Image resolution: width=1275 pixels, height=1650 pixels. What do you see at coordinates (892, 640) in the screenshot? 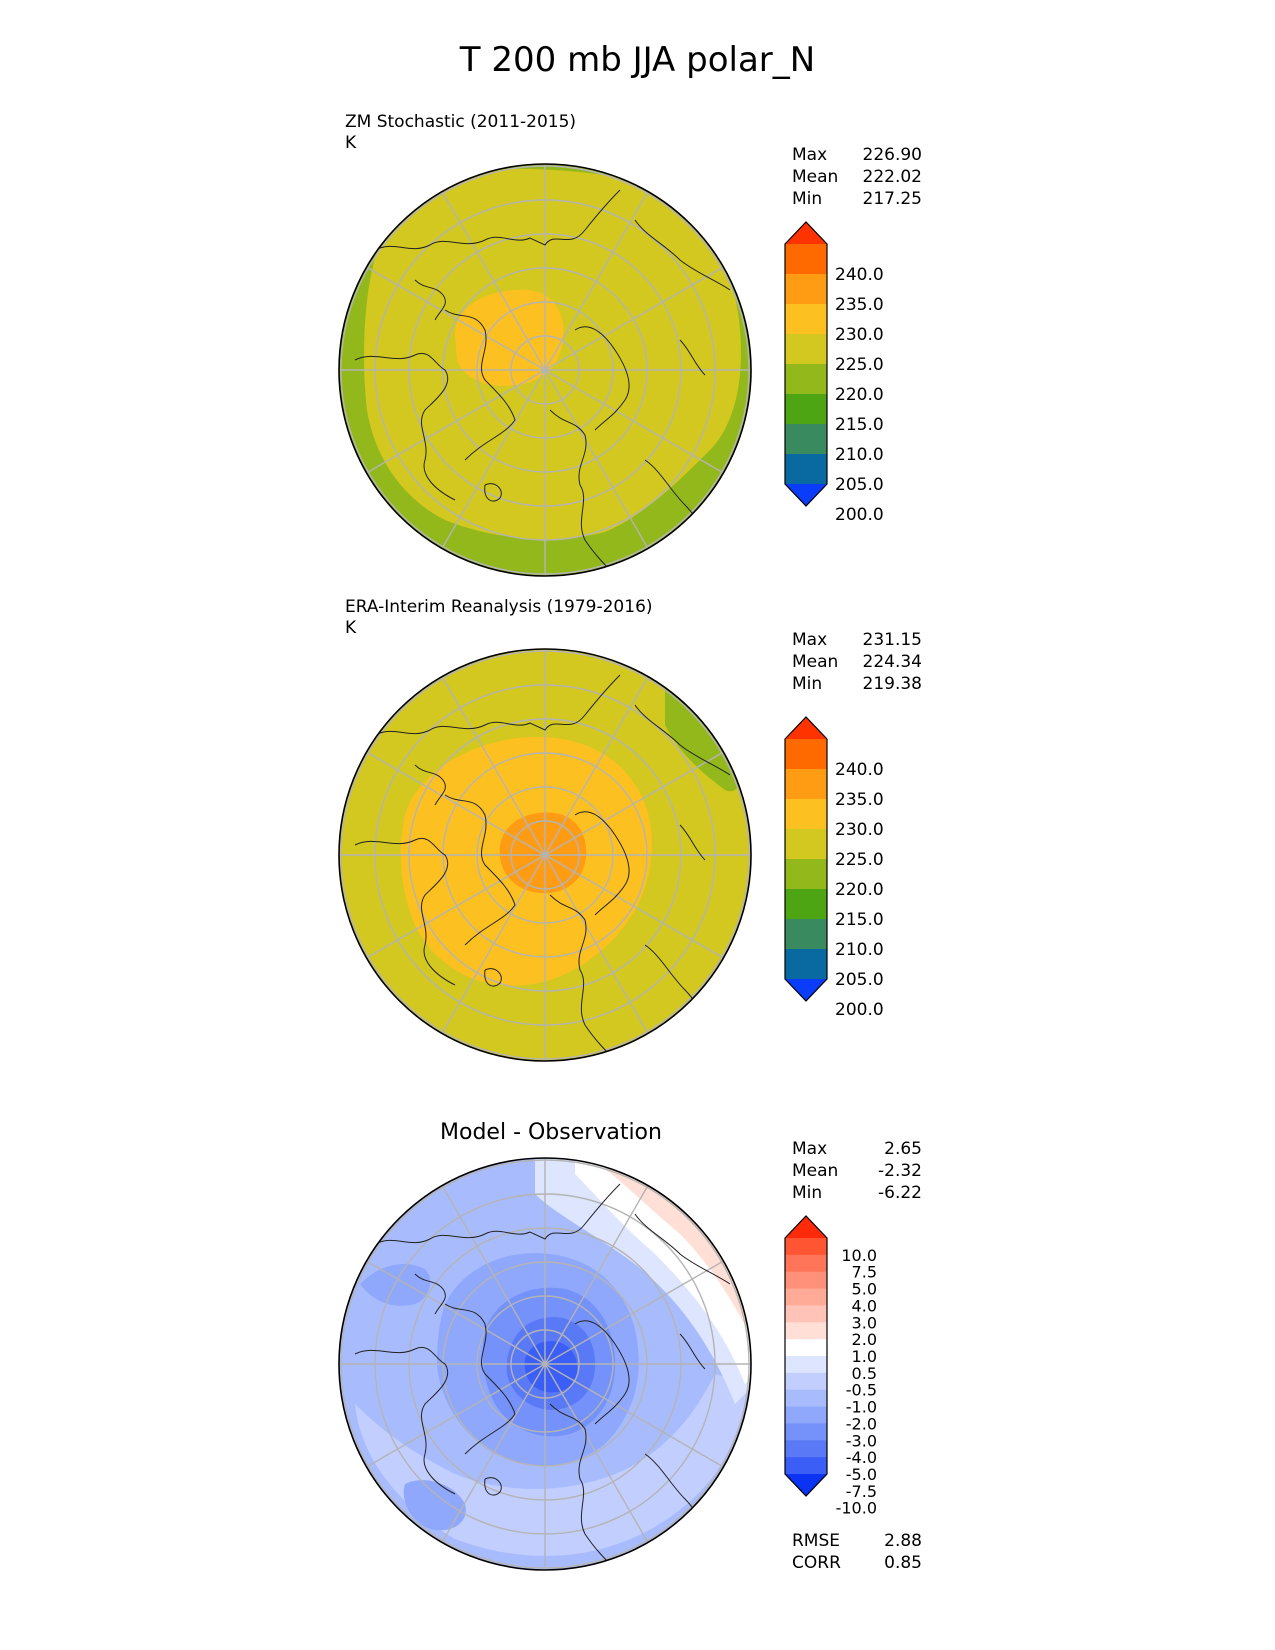
I see `max-value: 231.15` at bounding box center [892, 640].